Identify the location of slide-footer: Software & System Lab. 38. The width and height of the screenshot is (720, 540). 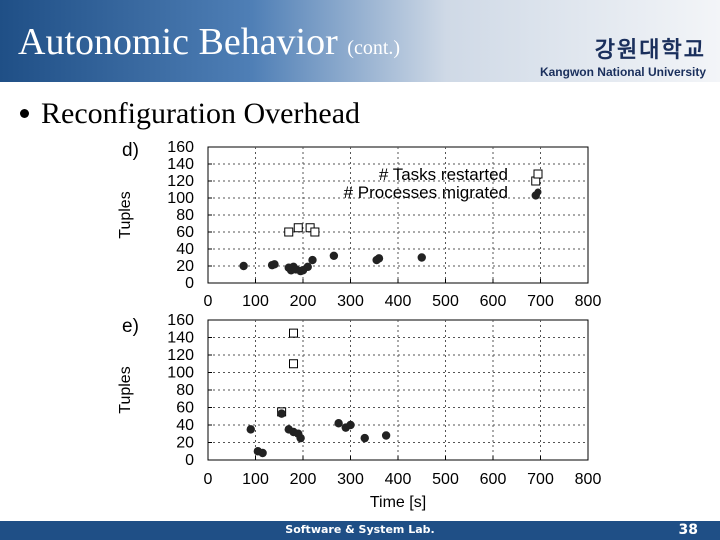
(360, 530).